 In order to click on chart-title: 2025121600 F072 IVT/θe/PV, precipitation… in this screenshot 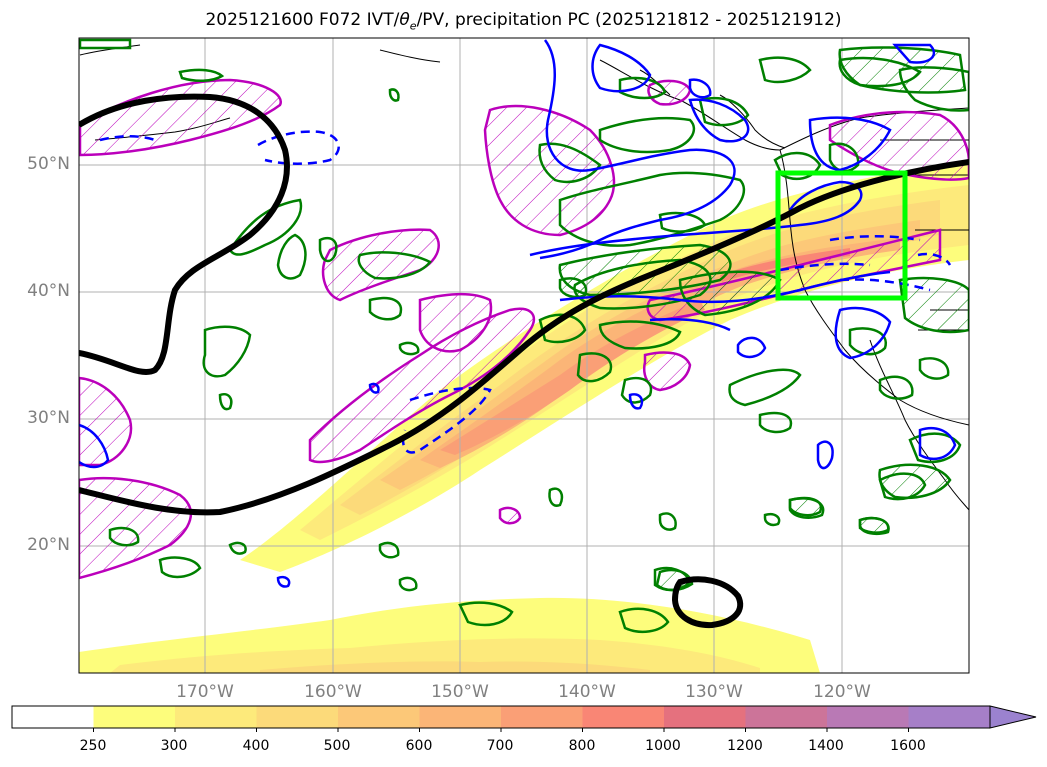, I will do `click(523, 21)`.